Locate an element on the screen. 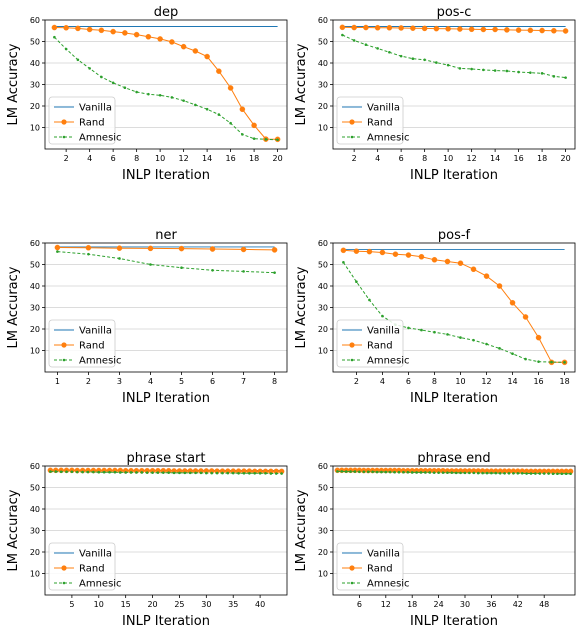  y-tick-label: 30 is located at coordinates (323, 85).